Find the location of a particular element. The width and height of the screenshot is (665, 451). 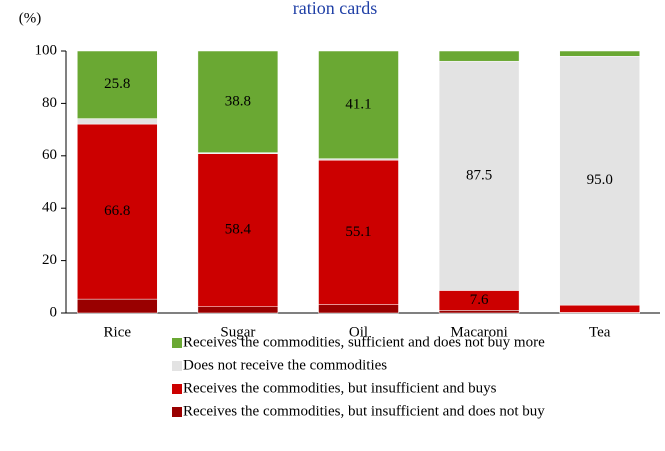

legend-label: Does not receive the commodities is located at coordinates (285, 365).